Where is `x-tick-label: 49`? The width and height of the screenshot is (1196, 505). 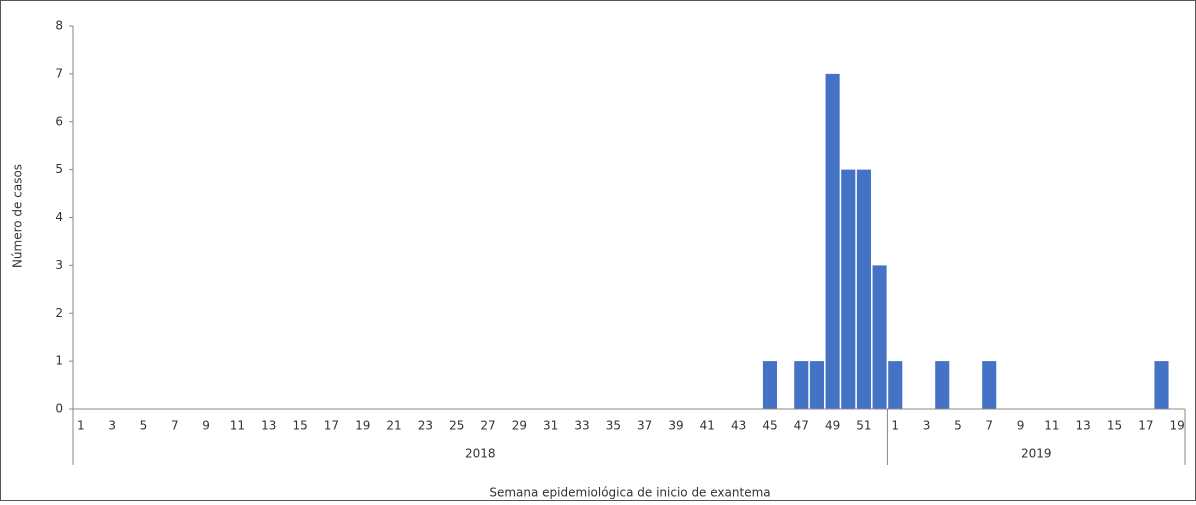 x-tick-label: 49 is located at coordinates (832, 426).